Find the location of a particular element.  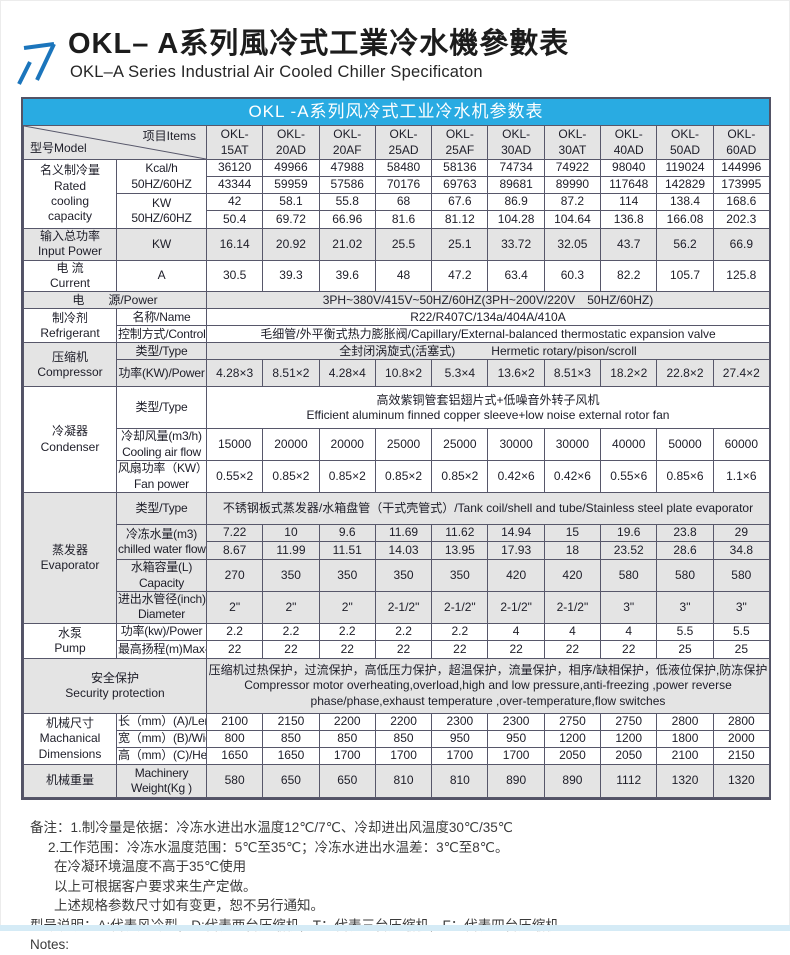

value-cell: 0.55×2 is located at coordinates (234, 477).